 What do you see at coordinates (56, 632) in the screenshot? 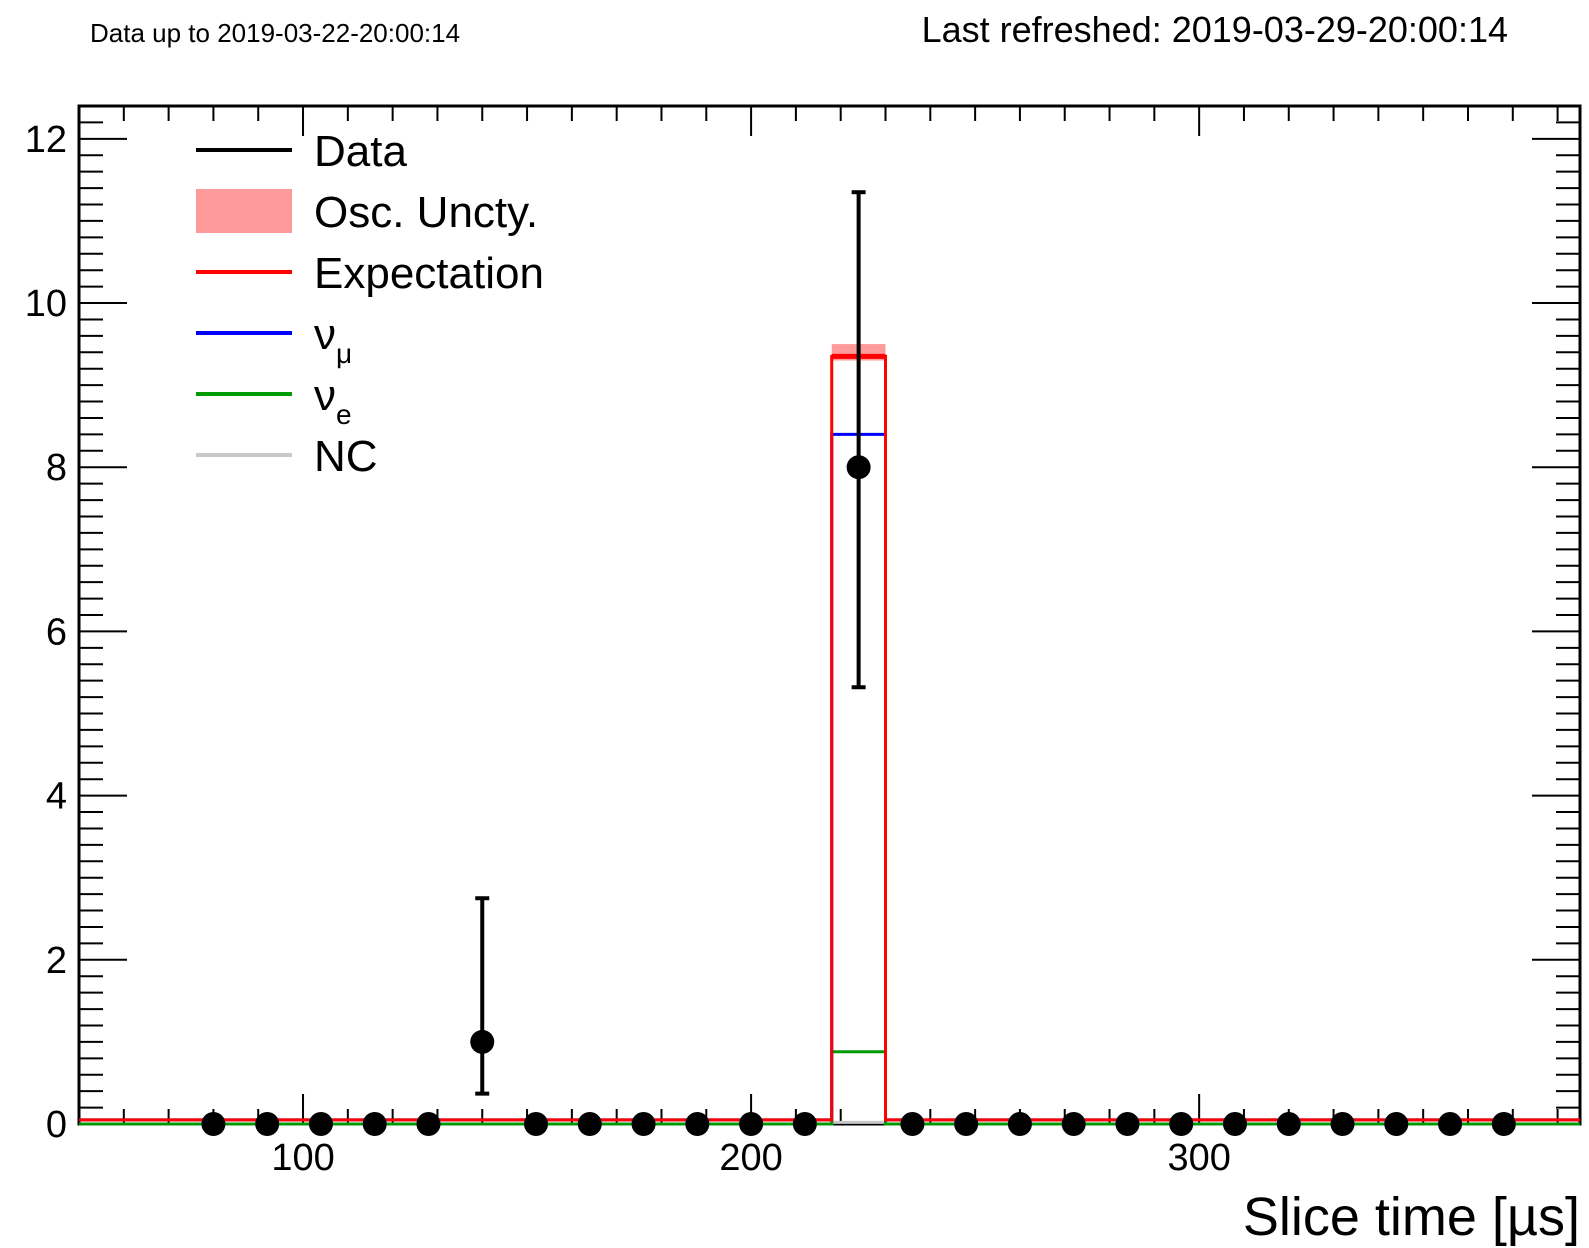
I see `y-tick-label: 6` at bounding box center [56, 632].